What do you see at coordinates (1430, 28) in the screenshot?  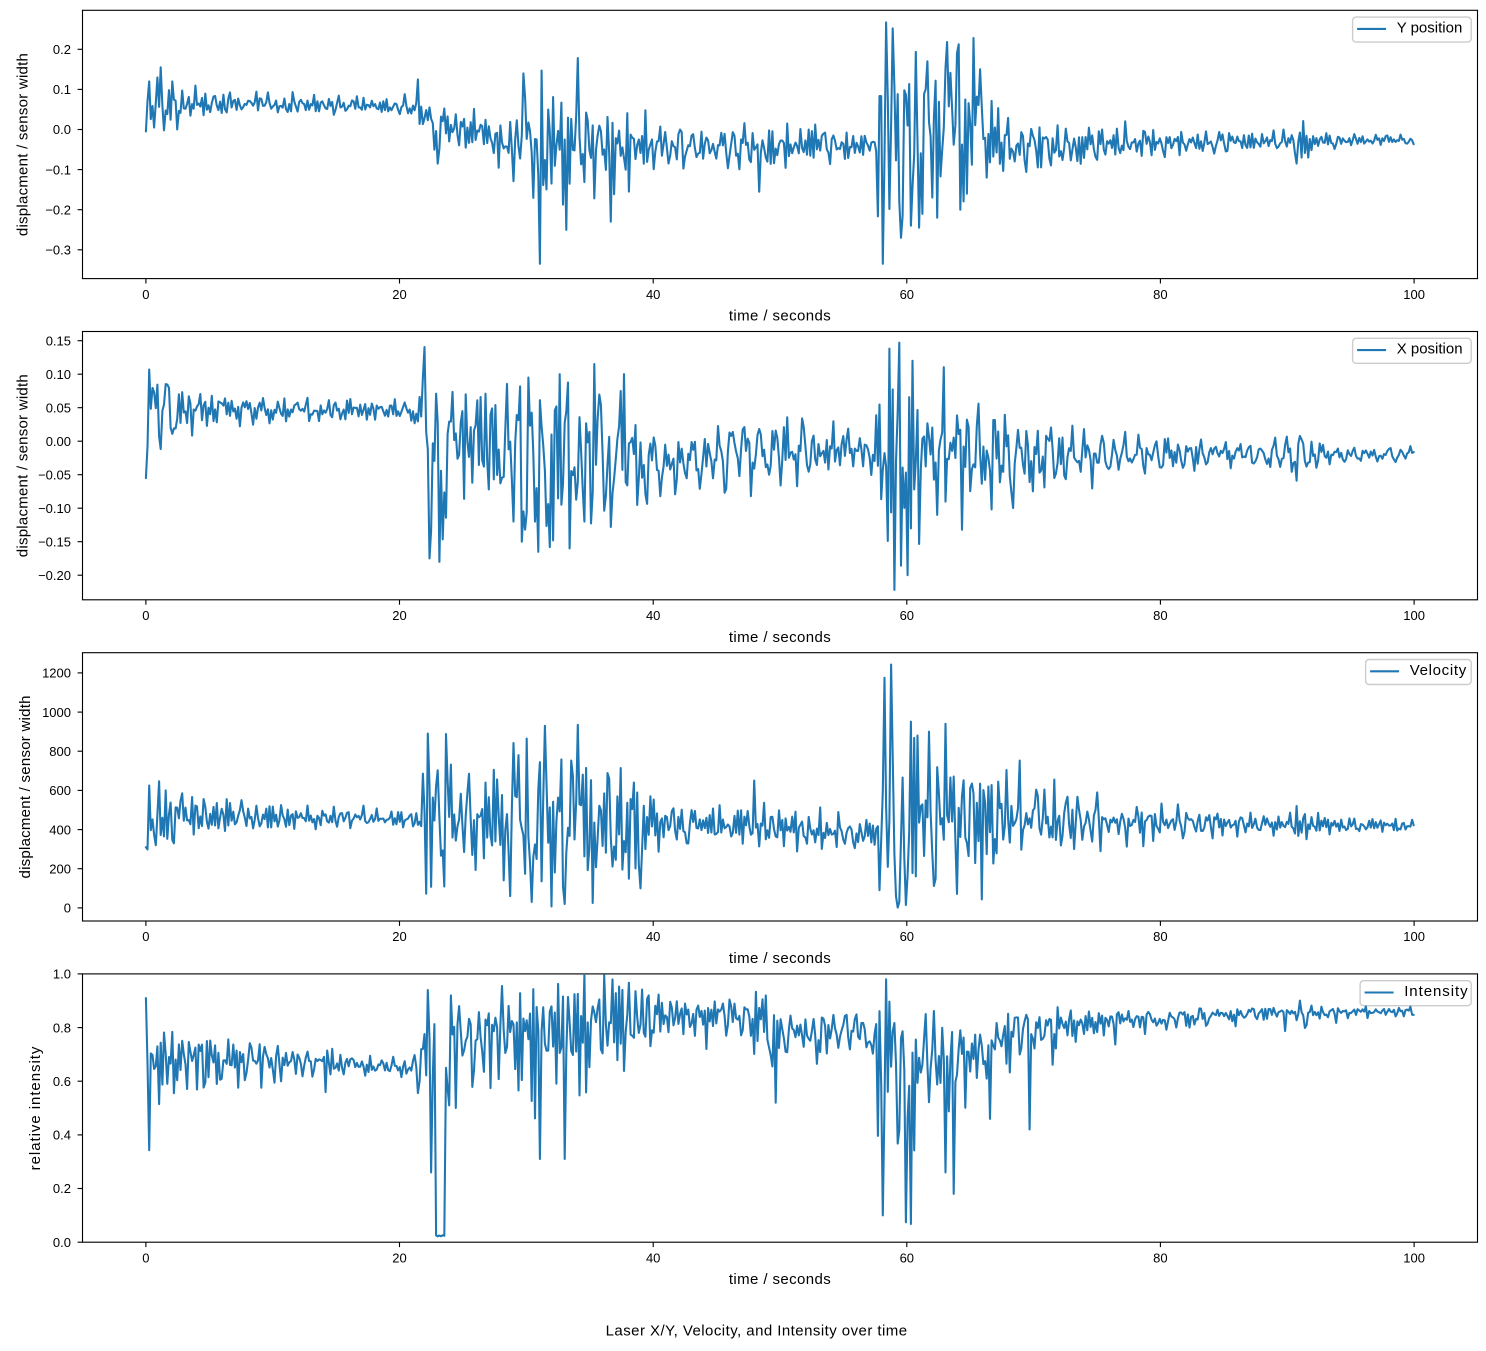 I see `svg-text: Y position` at bounding box center [1430, 28].